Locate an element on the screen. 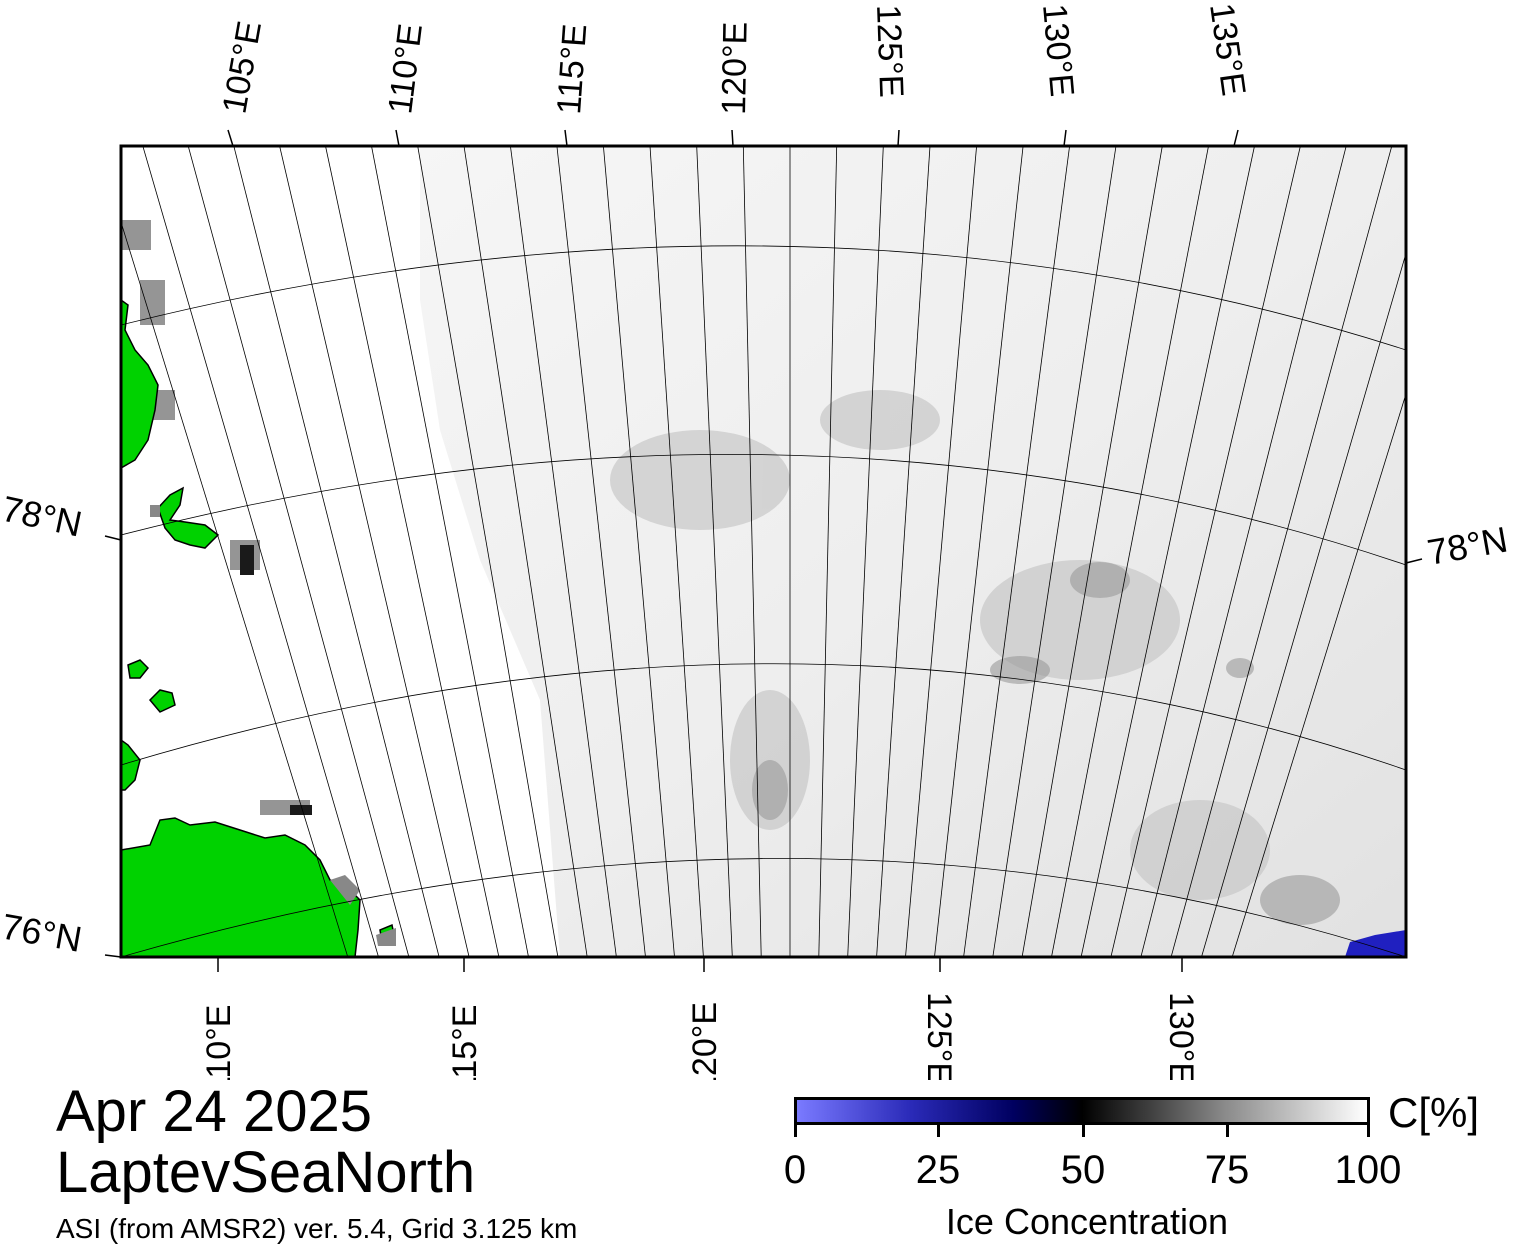 Image resolution: width=1528 pixels, height=1250 pixels. colorbar-tick-label: 100 is located at coordinates (1368, 1170).